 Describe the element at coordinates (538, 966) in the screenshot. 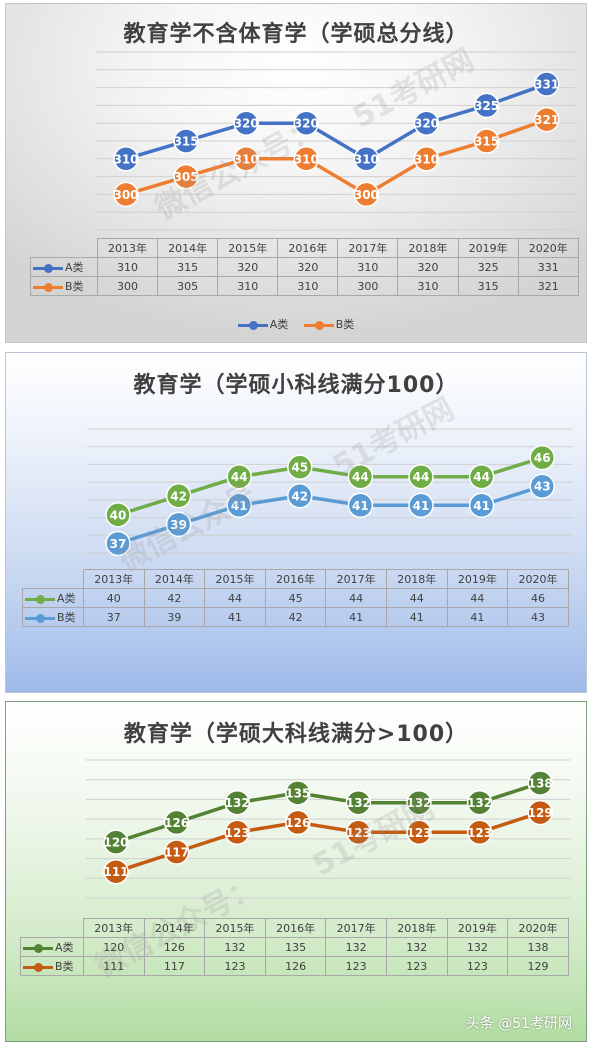

I see `table-cell: 129` at that location.